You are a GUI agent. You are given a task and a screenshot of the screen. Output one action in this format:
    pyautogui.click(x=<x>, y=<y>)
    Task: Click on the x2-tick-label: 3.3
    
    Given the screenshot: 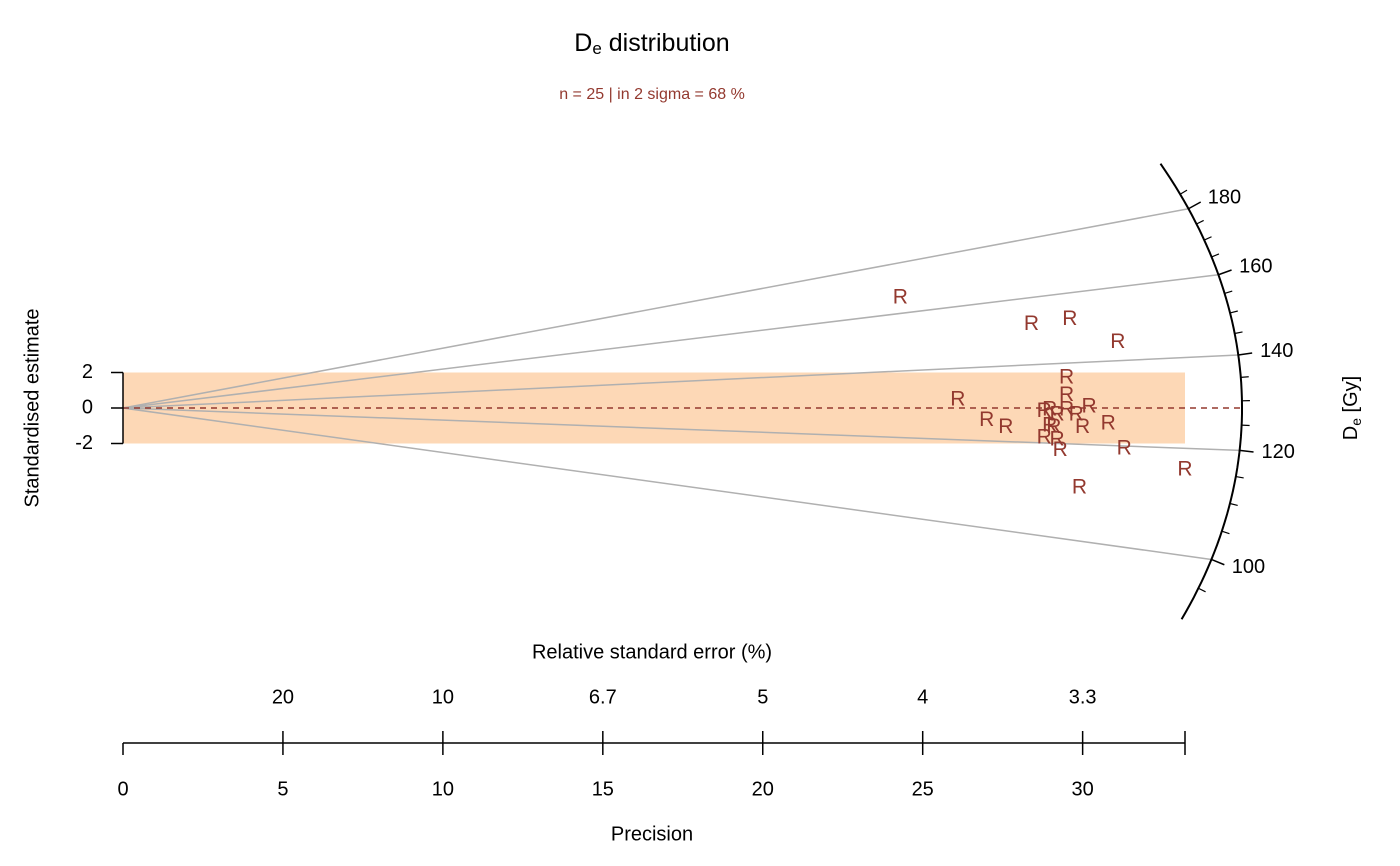 What is the action you would take?
    pyautogui.click(x=1083, y=697)
    